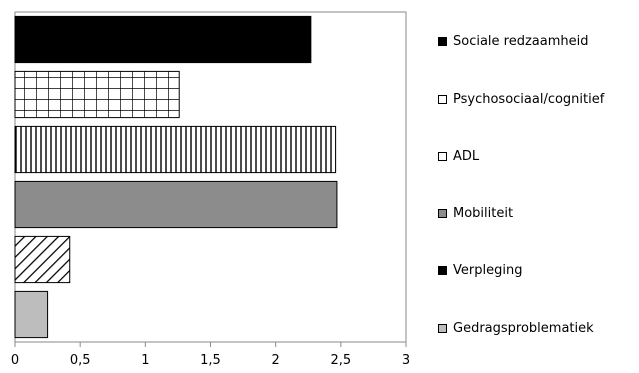  Describe the element at coordinates (145, 360) in the screenshot. I see `x-tick-label: 1` at that location.